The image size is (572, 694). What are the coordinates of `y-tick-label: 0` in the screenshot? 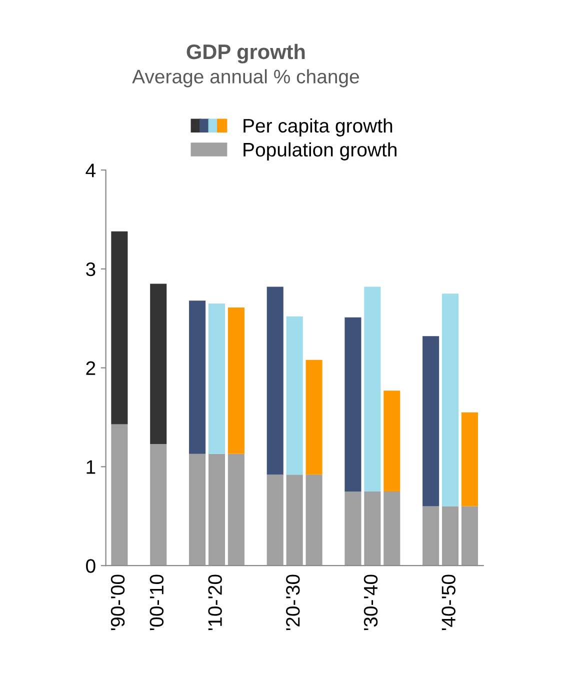 It's located at (91, 566).